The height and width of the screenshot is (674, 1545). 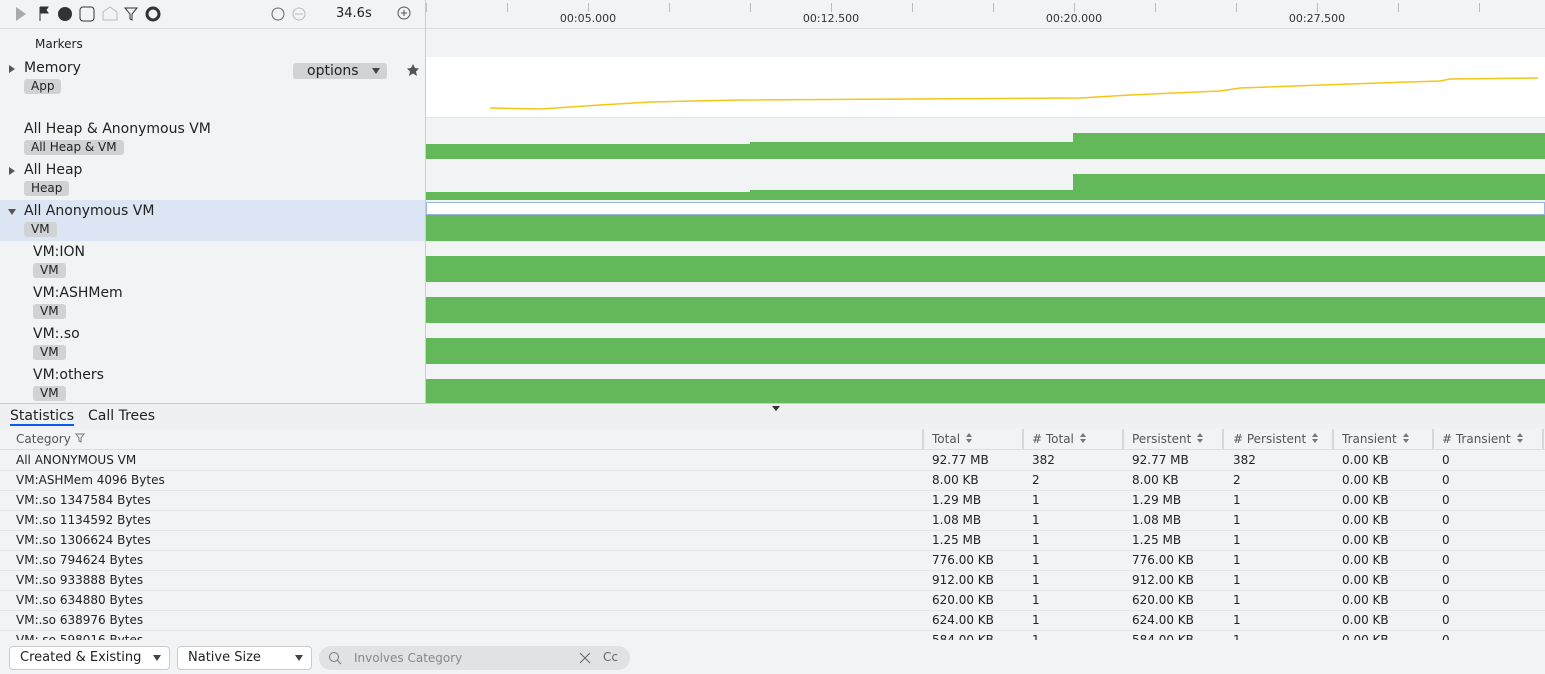 What do you see at coordinates (425, 201) in the screenshot?
I see `divider` at bounding box center [425, 201].